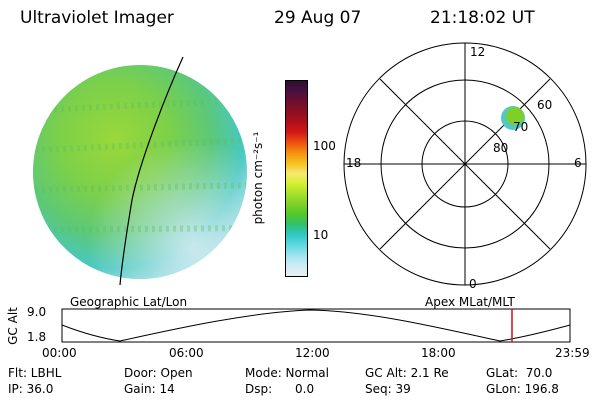 The height and width of the screenshot is (400, 600). Describe the element at coordinates (296, 178) in the screenshot. I see `colorbar` at that location.